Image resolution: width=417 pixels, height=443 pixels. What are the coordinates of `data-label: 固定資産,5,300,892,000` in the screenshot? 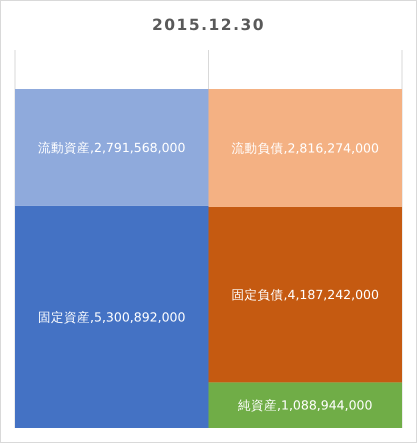 It's located at (112, 316).